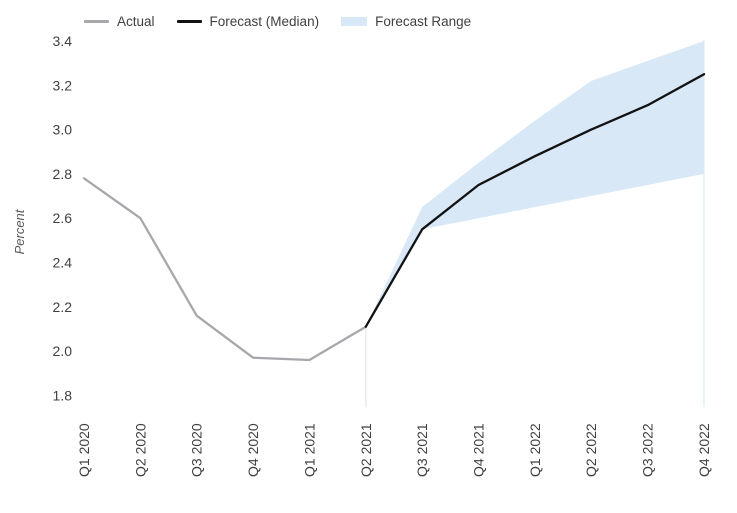 Image resolution: width=737 pixels, height=513 pixels. I want to click on legend-label-actual: Actual, so click(136, 21).